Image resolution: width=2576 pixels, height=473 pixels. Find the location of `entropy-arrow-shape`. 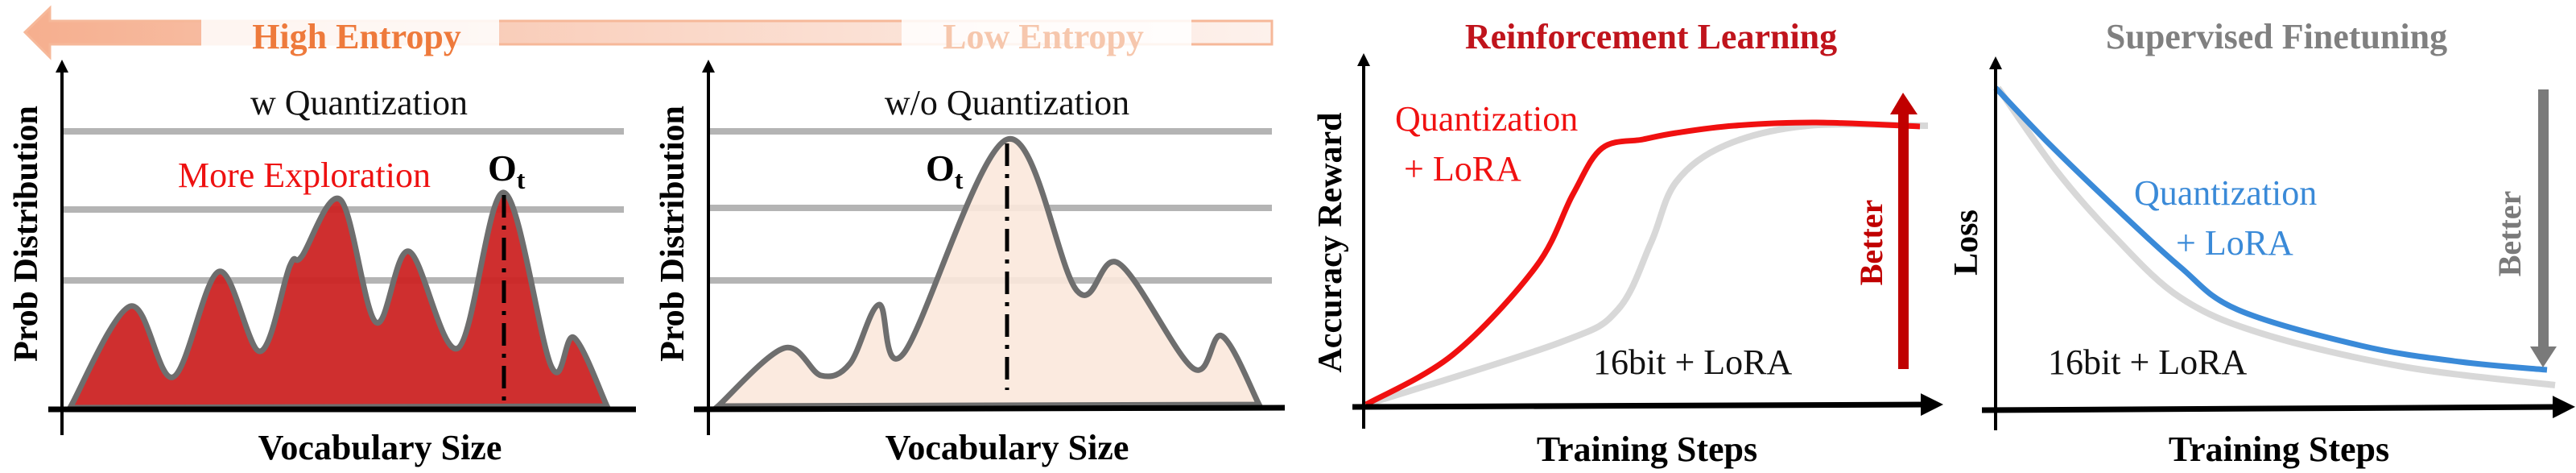

entropy-arrow-shape is located at coordinates (648, 32).